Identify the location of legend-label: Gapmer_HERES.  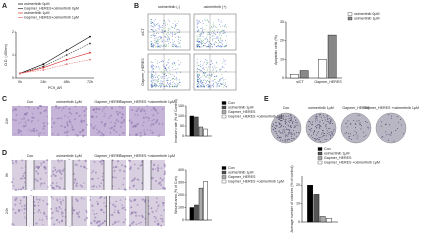
(242, 112).